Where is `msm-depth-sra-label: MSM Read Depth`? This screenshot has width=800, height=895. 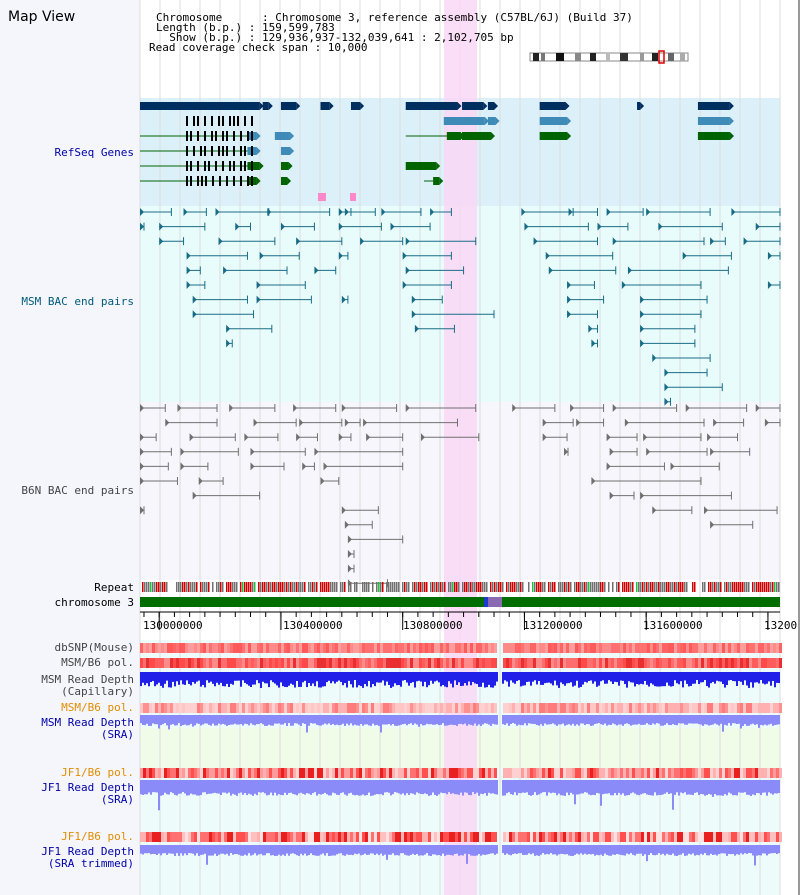 msm-depth-sra-label: MSM Read Depth is located at coordinates (87, 722).